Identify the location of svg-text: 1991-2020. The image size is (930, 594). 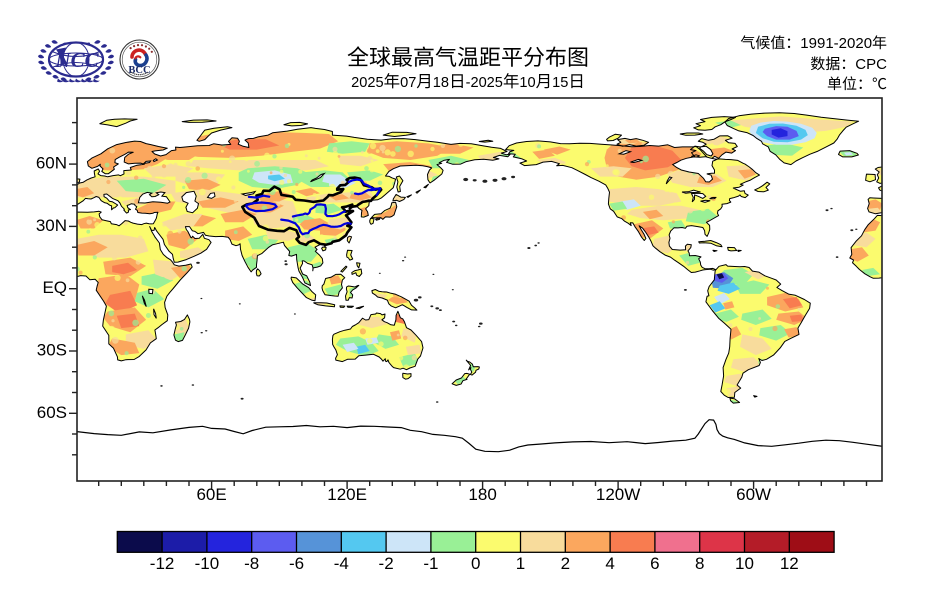
(836, 43).